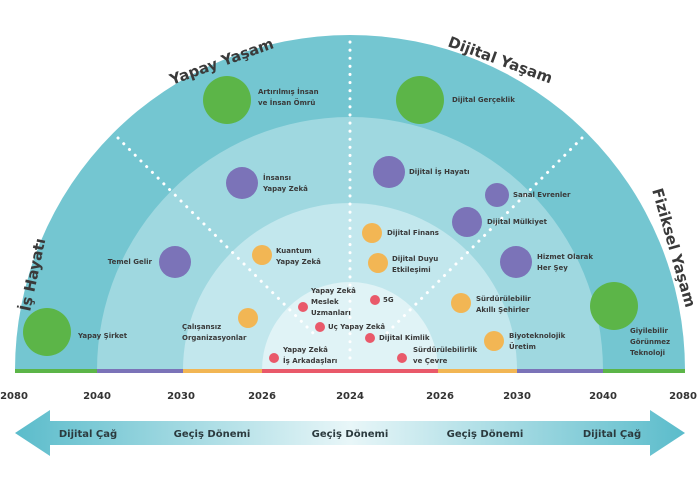 This screenshot has height=500, width=700. I want to click on trend-label: Dijital İş Hayatı, so click(439, 171).